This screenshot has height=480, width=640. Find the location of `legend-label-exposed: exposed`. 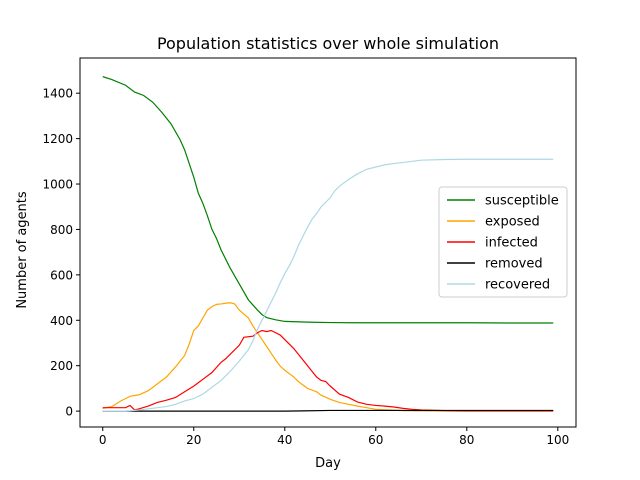

legend-label-exposed: exposed is located at coordinates (512, 222).